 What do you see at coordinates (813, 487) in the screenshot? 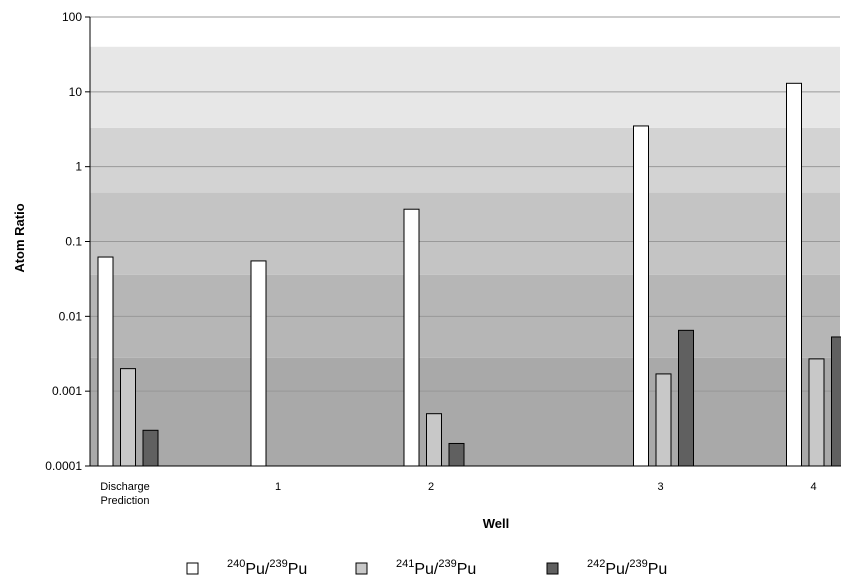
I see `x-tick-label: 4` at bounding box center [813, 487].